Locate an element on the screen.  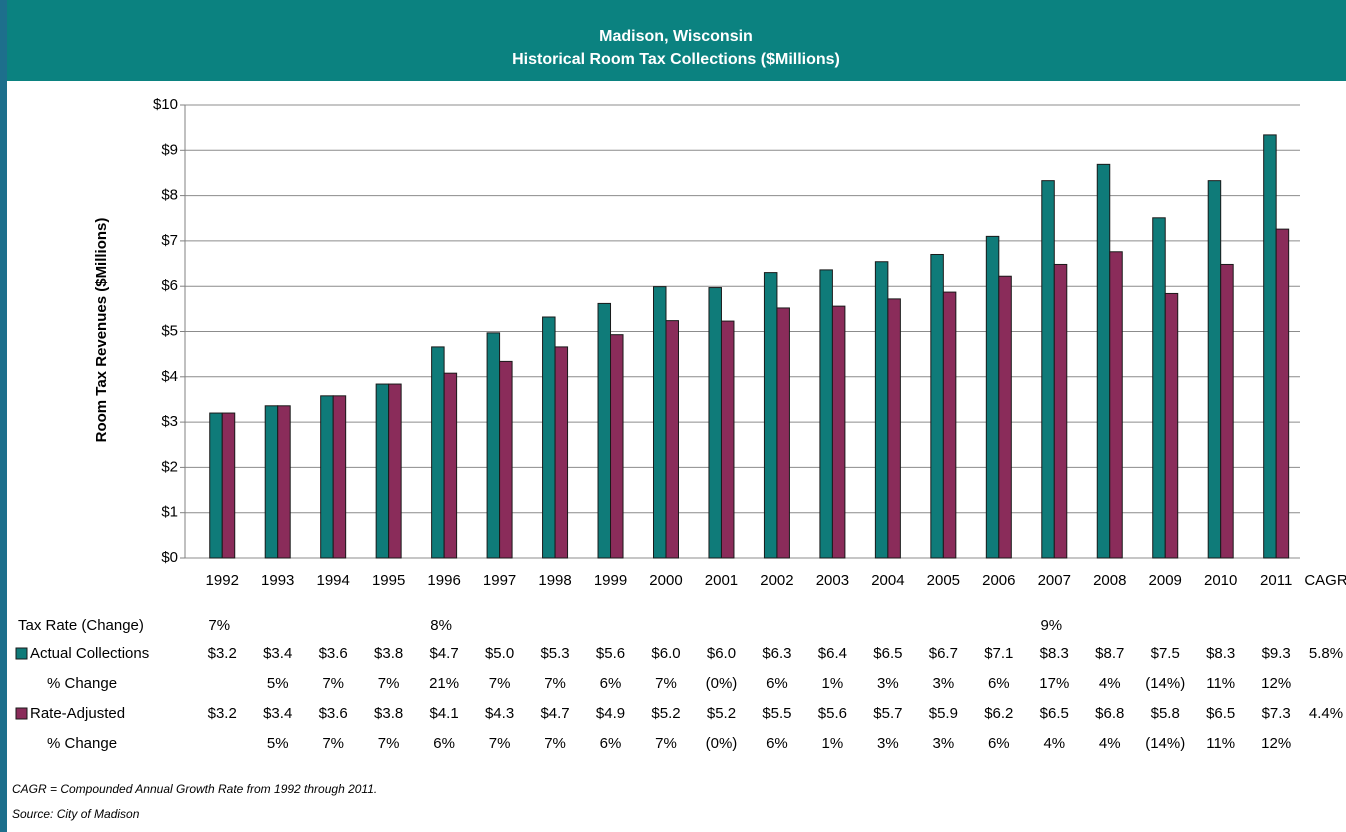
tax-rate-cell: 8% is located at coordinates (441, 625).